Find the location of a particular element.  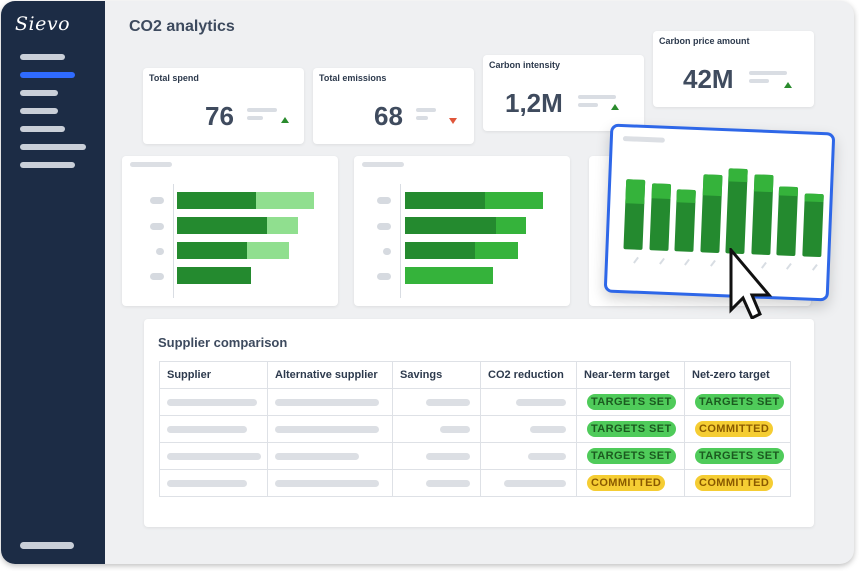

kpi-card-total-spend: Total spend 76 is located at coordinates (223, 106).